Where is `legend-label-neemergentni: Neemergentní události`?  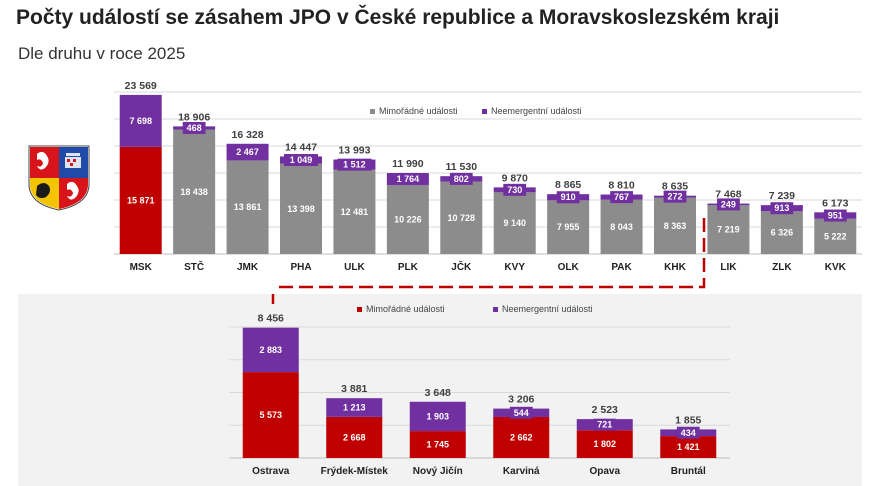 legend-label-neemergentni: Neemergentní události is located at coordinates (547, 309).